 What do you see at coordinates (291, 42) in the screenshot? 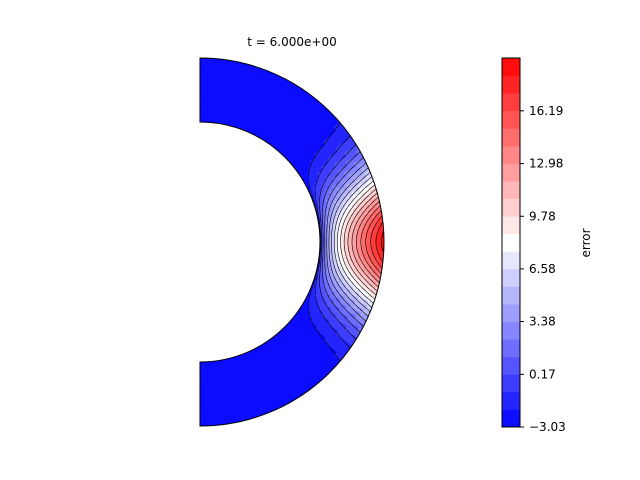
I see `chart-title: t = 6.000e+00` at bounding box center [291, 42].